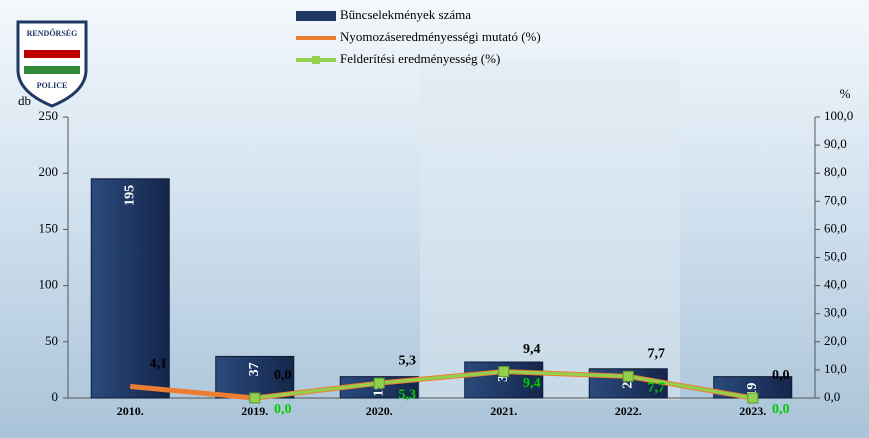 The height and width of the screenshot is (438, 869). What do you see at coordinates (845, 93) in the screenshot?
I see `y2-axis-label: %` at bounding box center [845, 93].